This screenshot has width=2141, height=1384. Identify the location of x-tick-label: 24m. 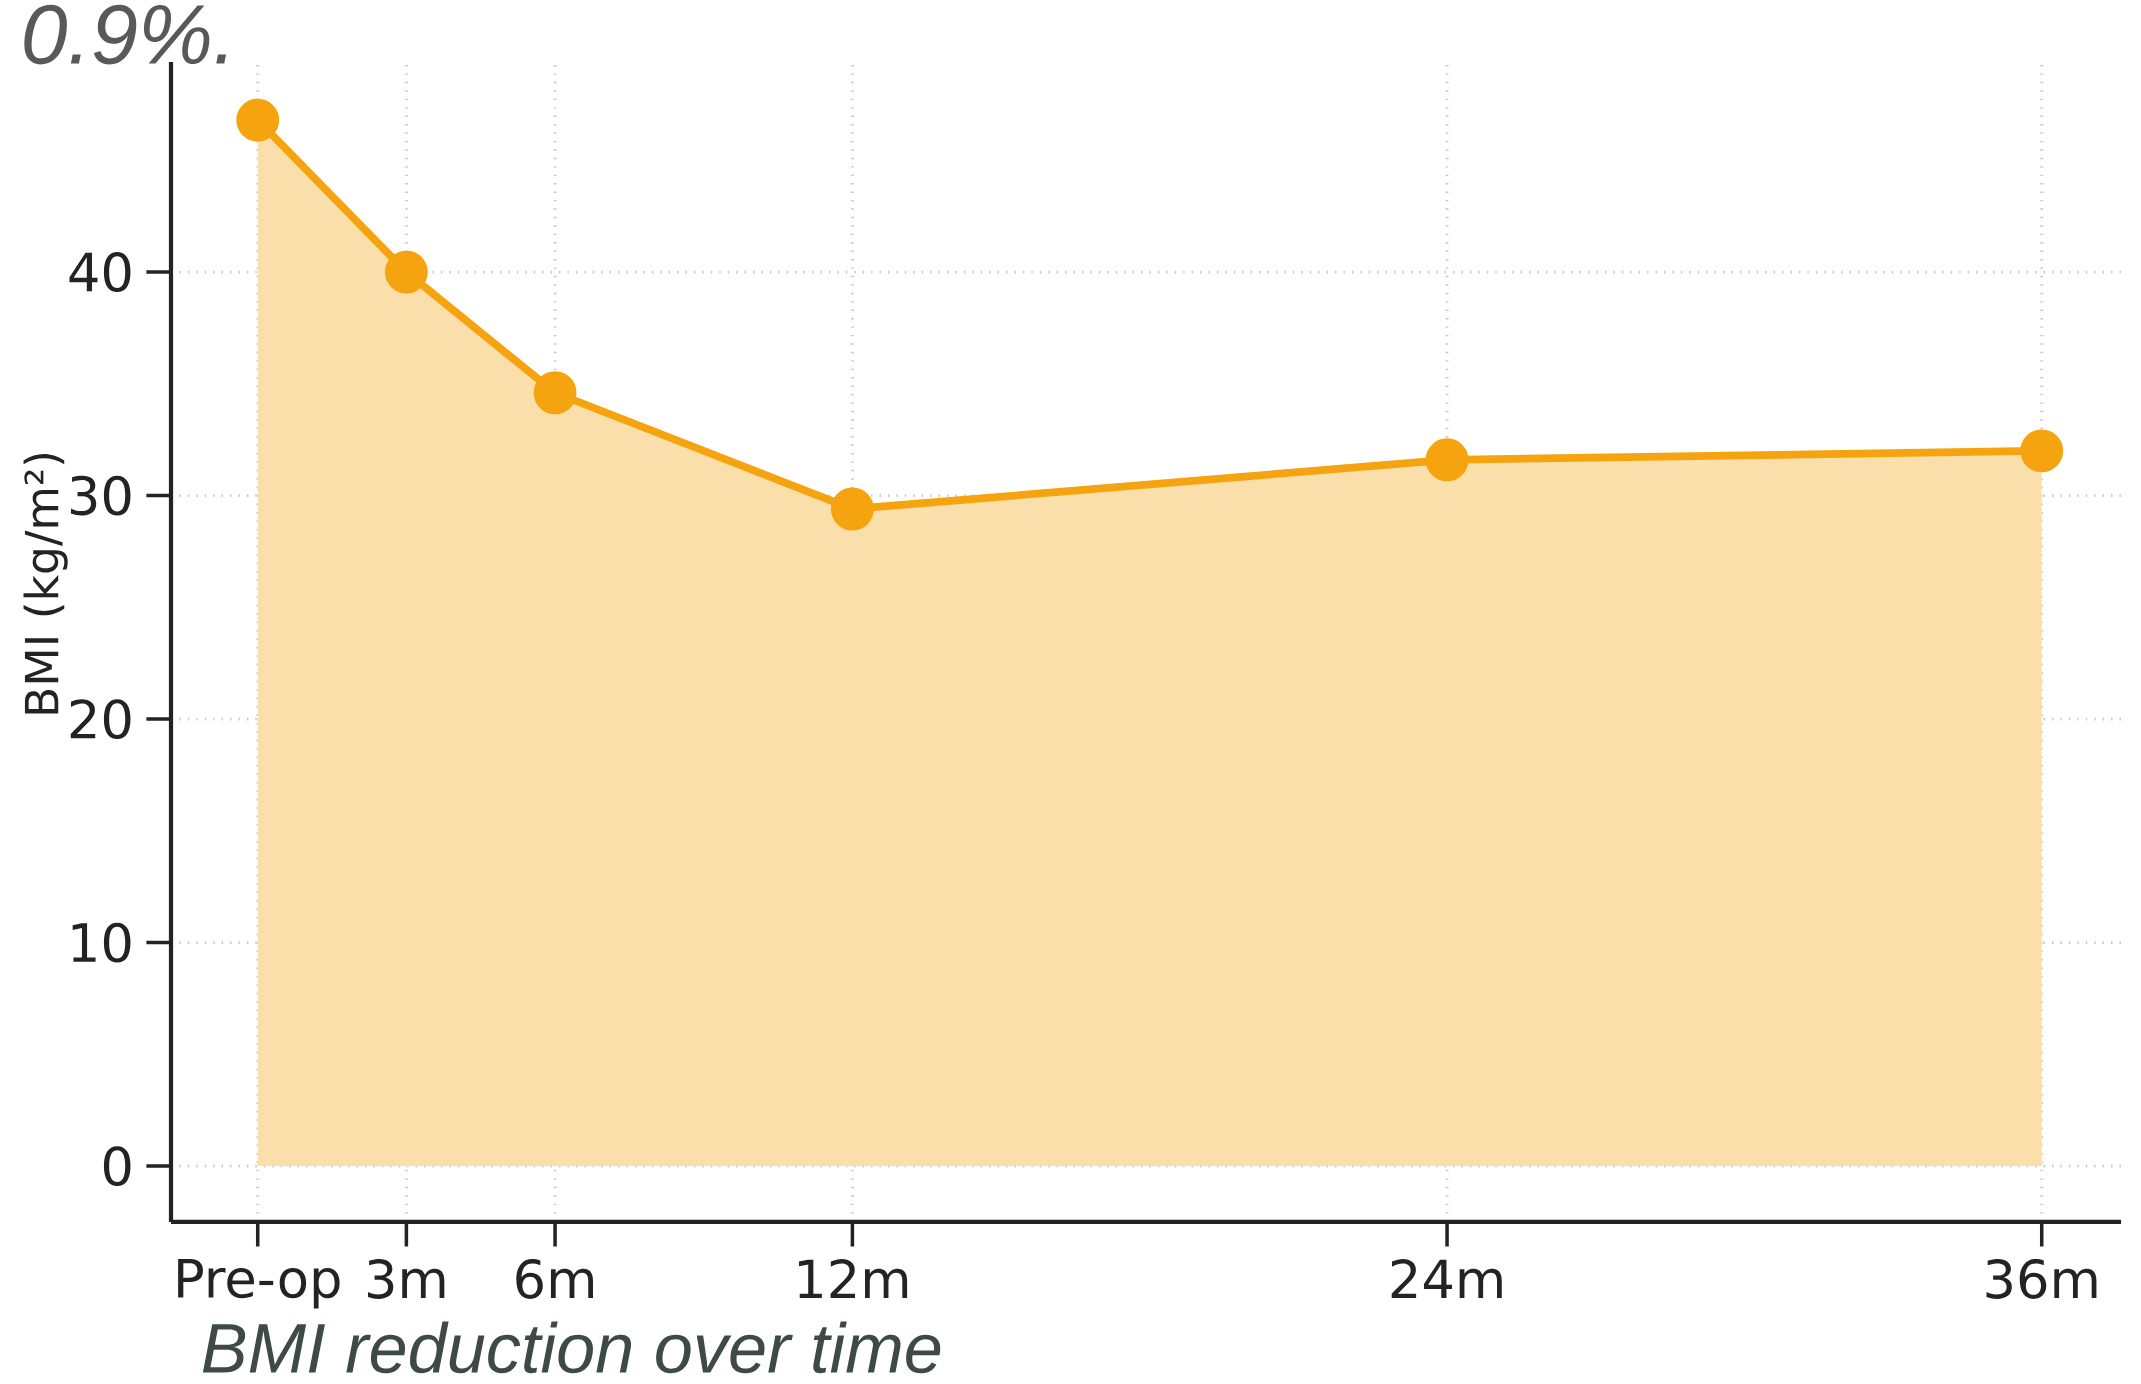
(1446, 1279).